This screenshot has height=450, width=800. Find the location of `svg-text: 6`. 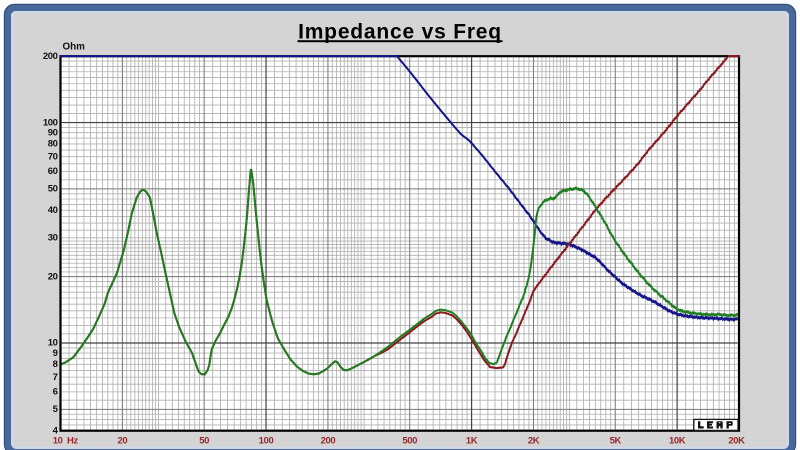

svg-text: 6 is located at coordinates (55, 392).